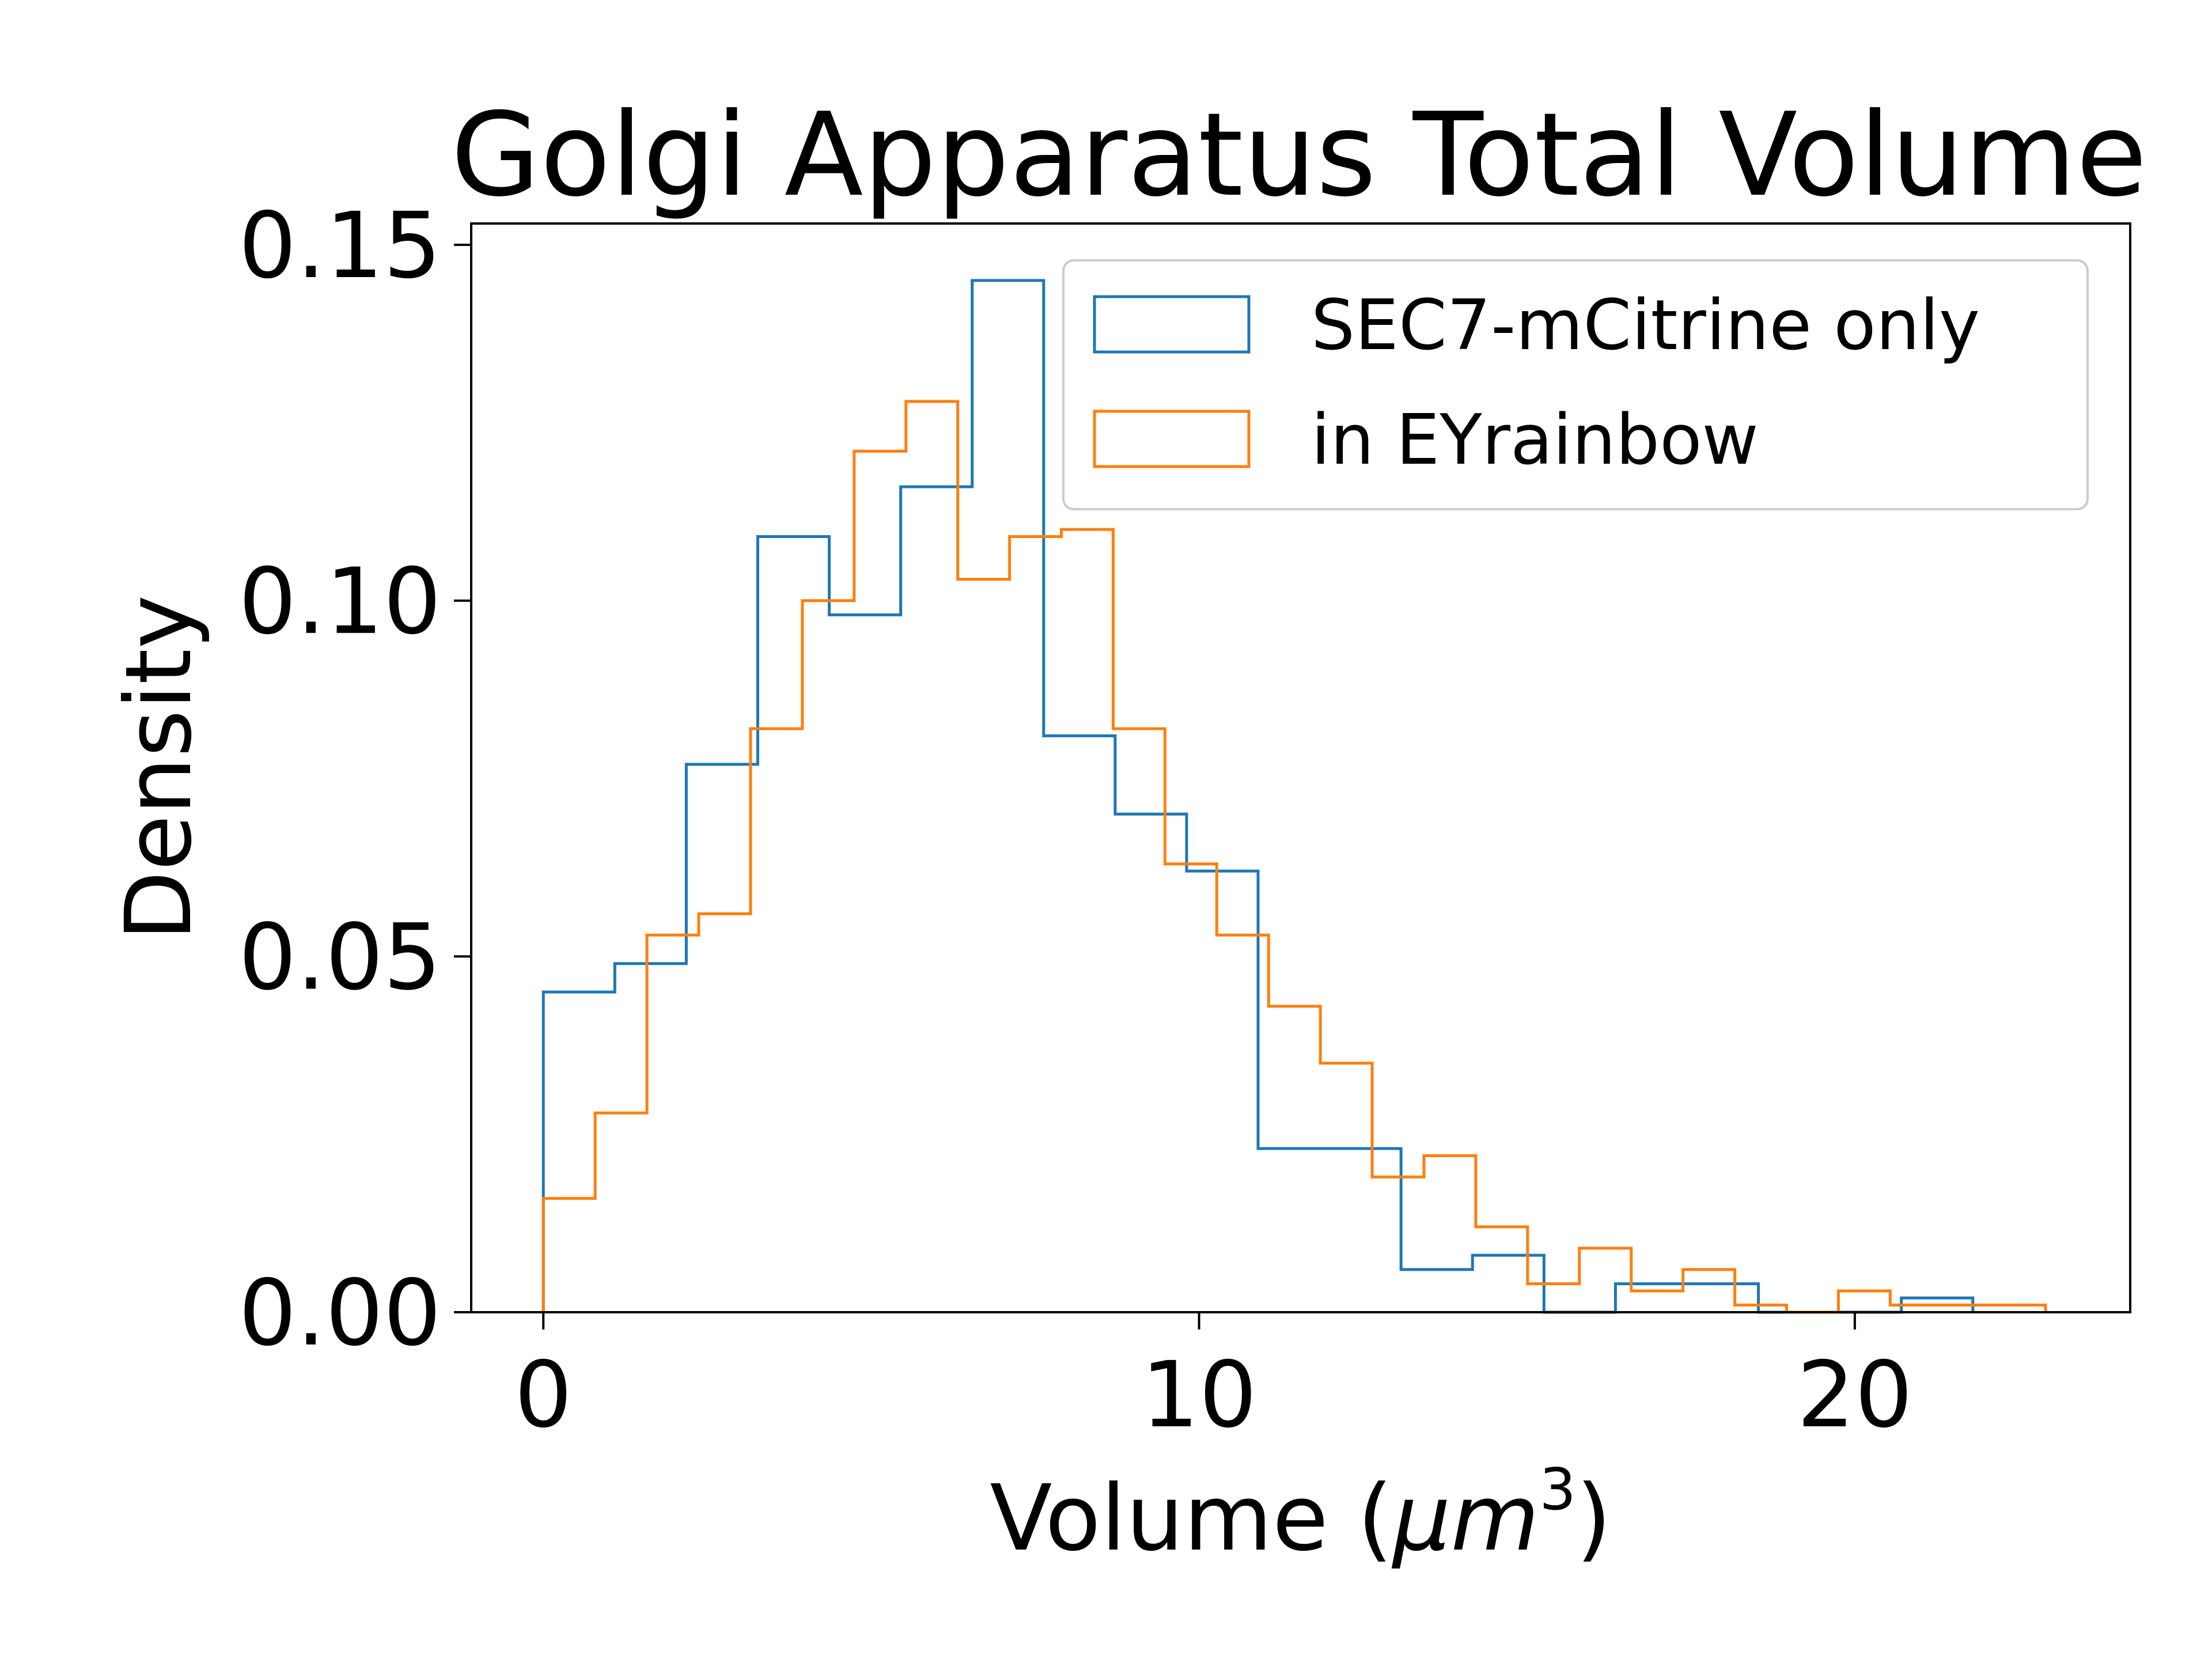 The image size is (2212, 1659). Describe the element at coordinates (339, 957) in the screenshot. I see `y-tick-label: 0.05` at that location.